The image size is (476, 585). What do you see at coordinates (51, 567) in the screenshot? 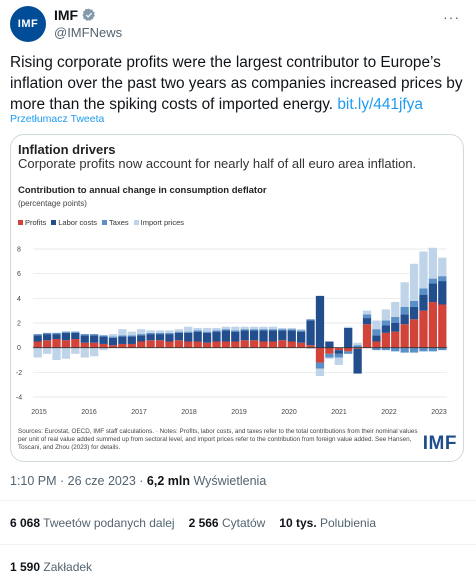
I see `bookmarks-stat: 1 590 Zakładek` at bounding box center [51, 567].